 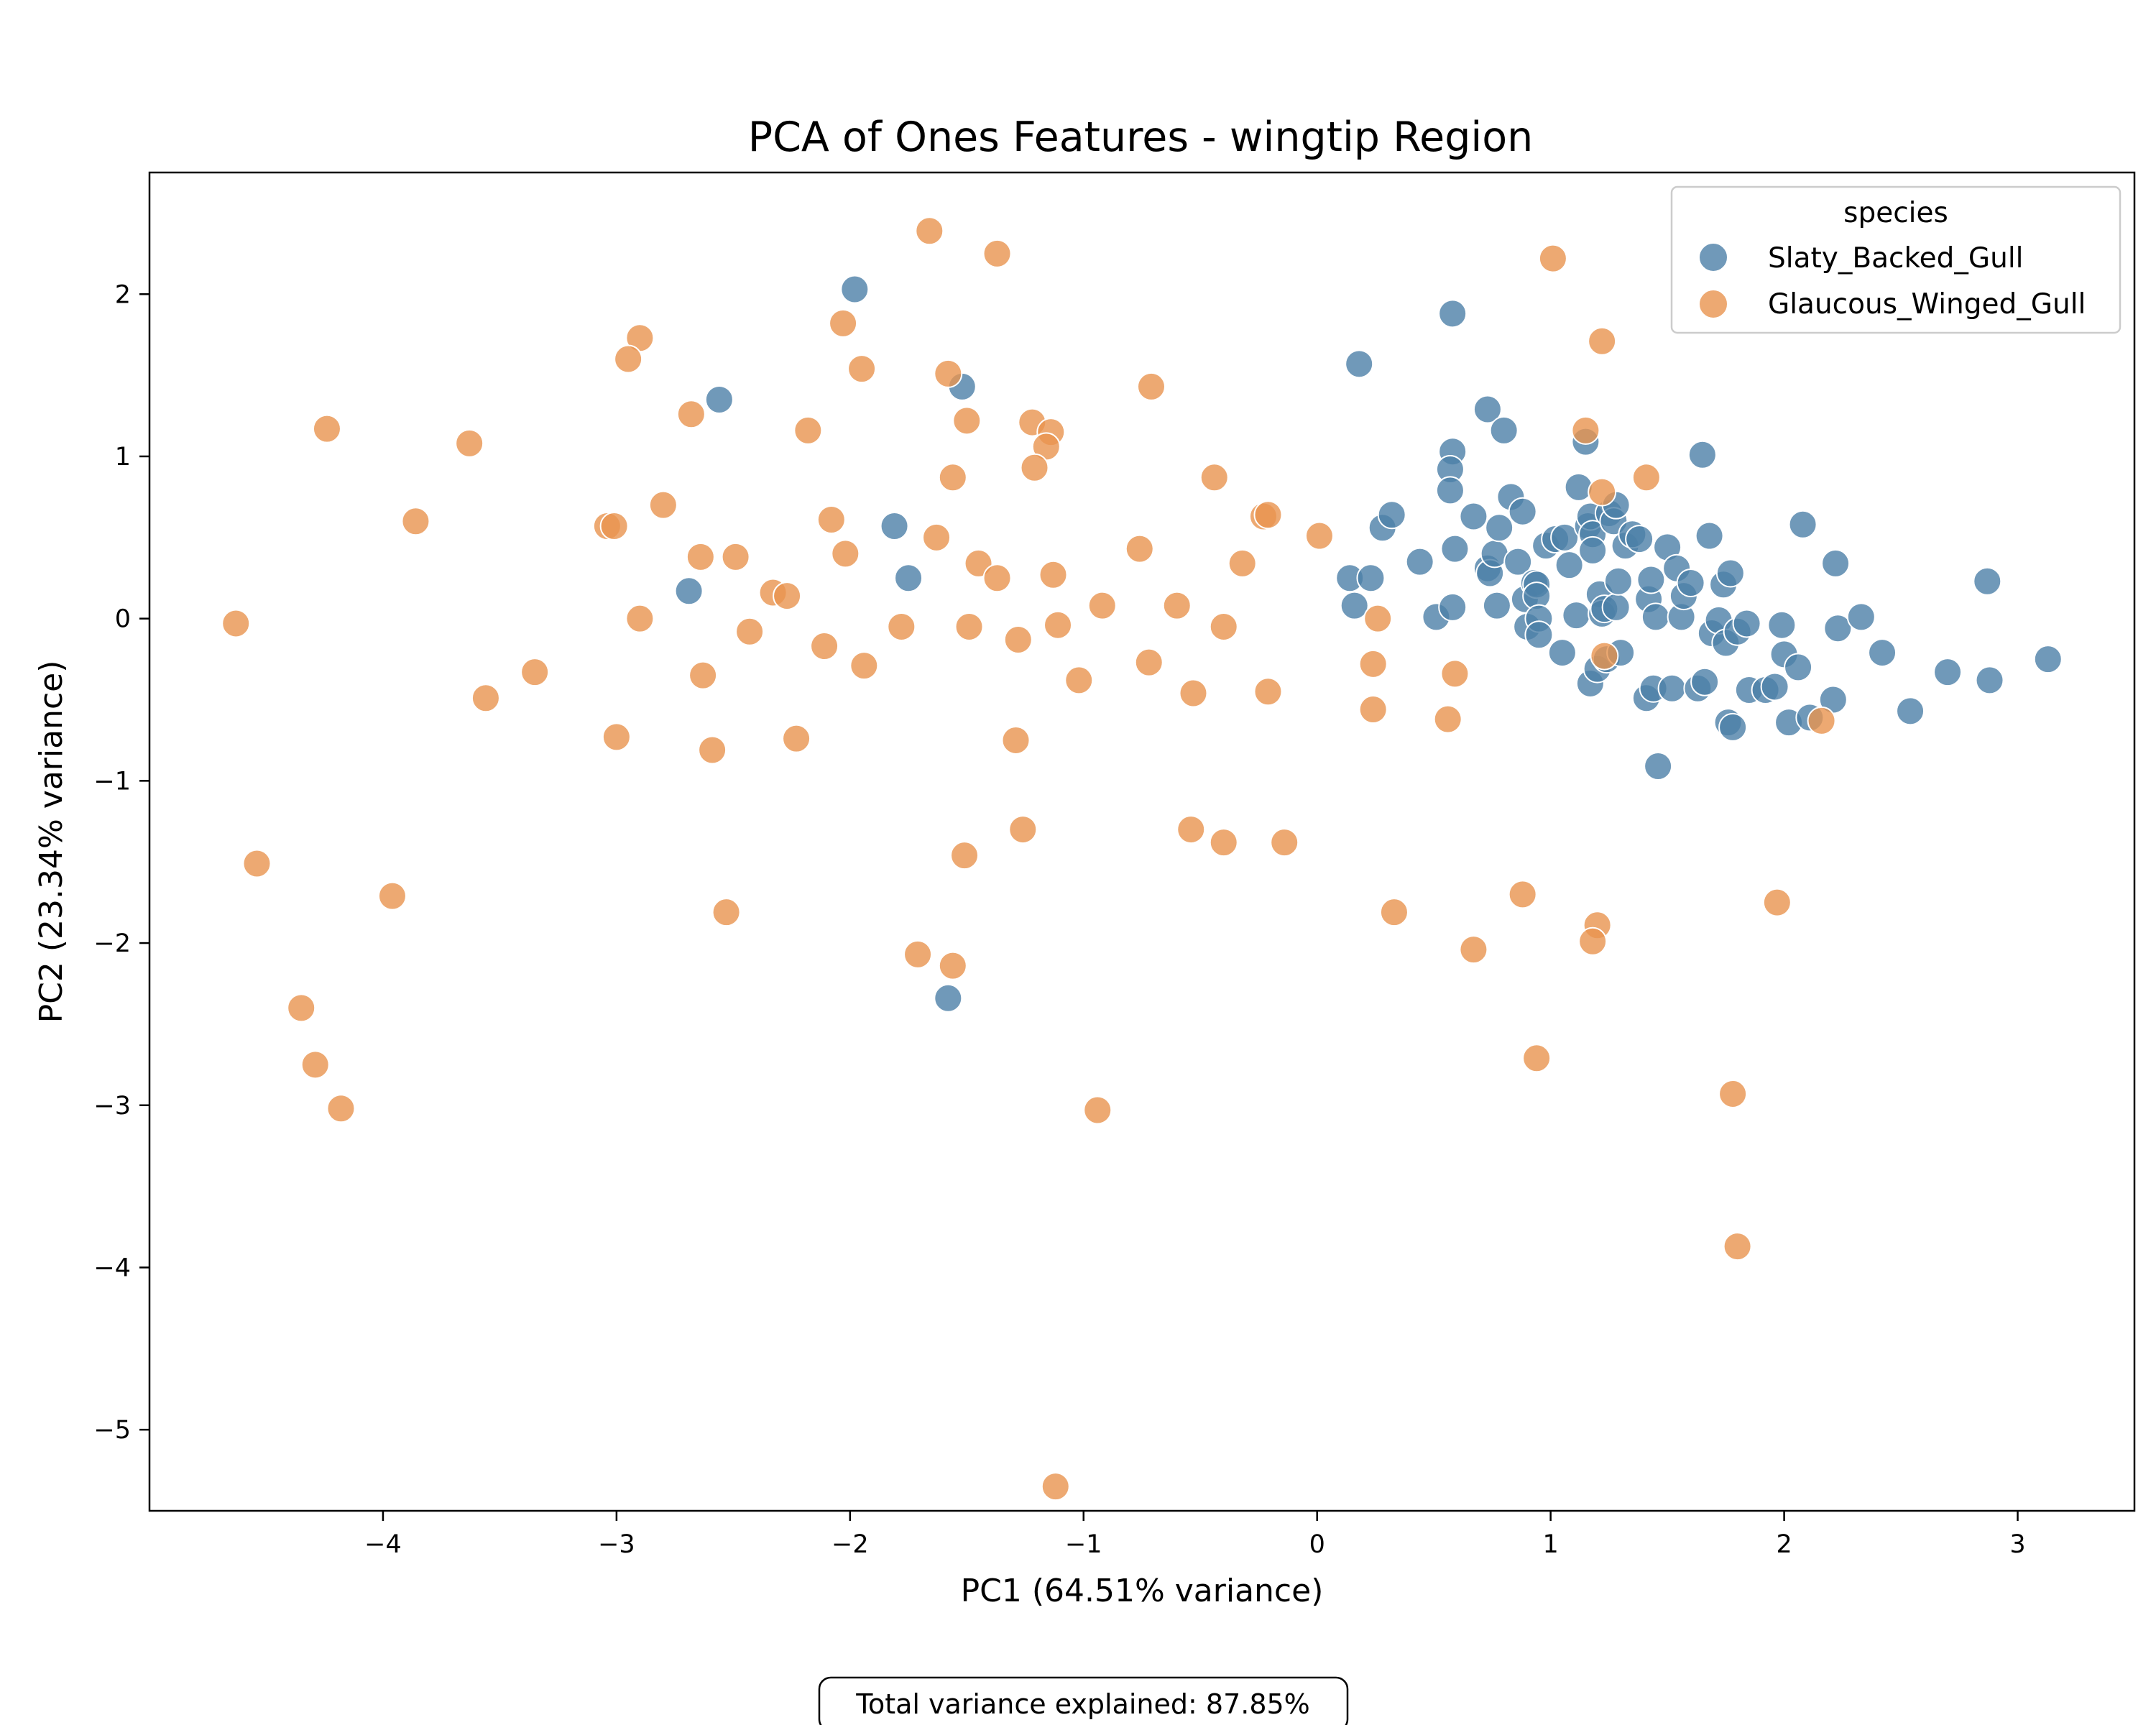 I want to click on y-axis-ticks: −5 −4 −3 −2 −1 0 1 2, so click(x=121, y=862).